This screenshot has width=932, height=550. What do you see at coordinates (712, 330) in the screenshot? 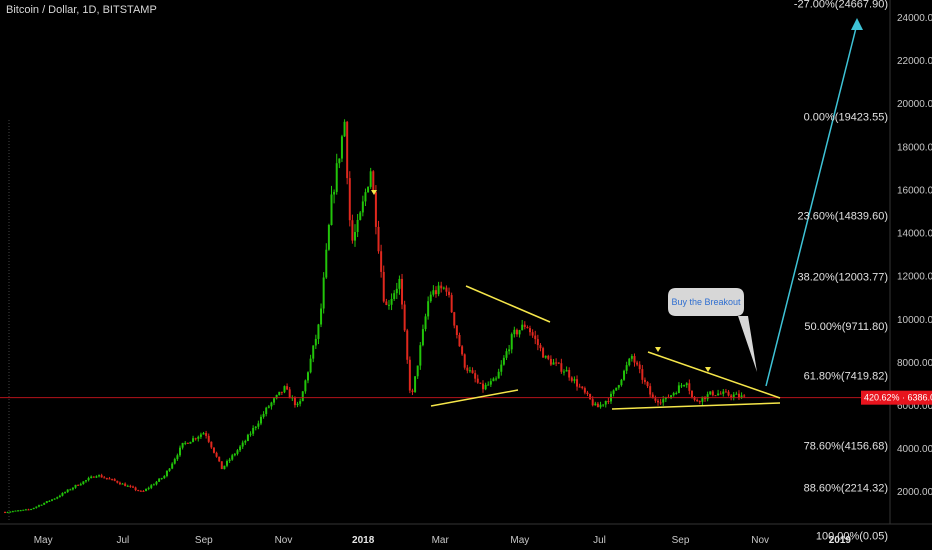
I see `callout-bubble` at bounding box center [712, 330].